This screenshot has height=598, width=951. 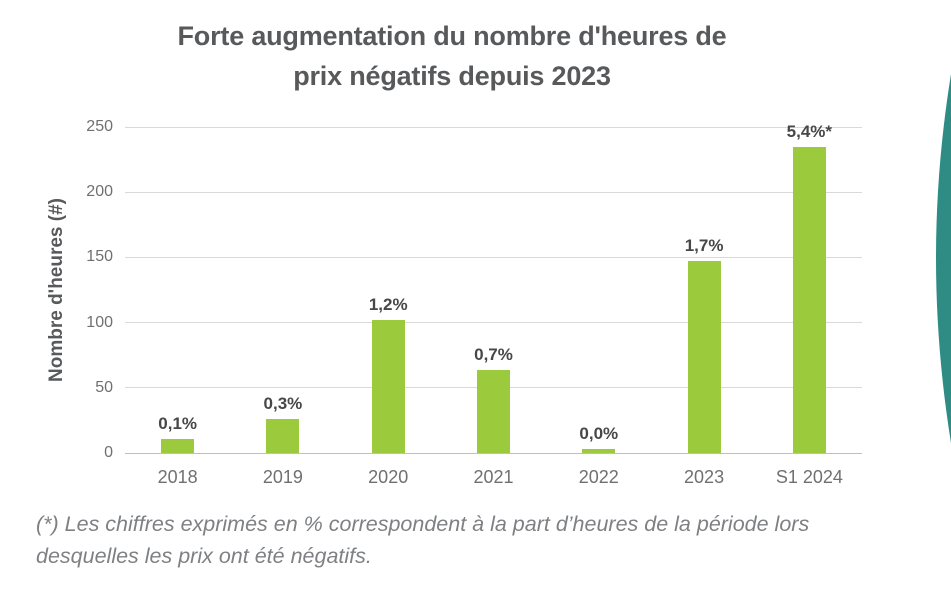 I want to click on bar-value-label: 0,3%, so click(x=283, y=404).